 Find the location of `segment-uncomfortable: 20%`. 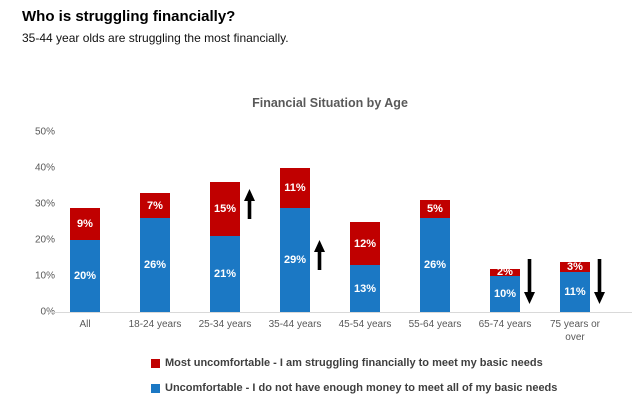

segment-uncomfortable: 20% is located at coordinates (85, 276).